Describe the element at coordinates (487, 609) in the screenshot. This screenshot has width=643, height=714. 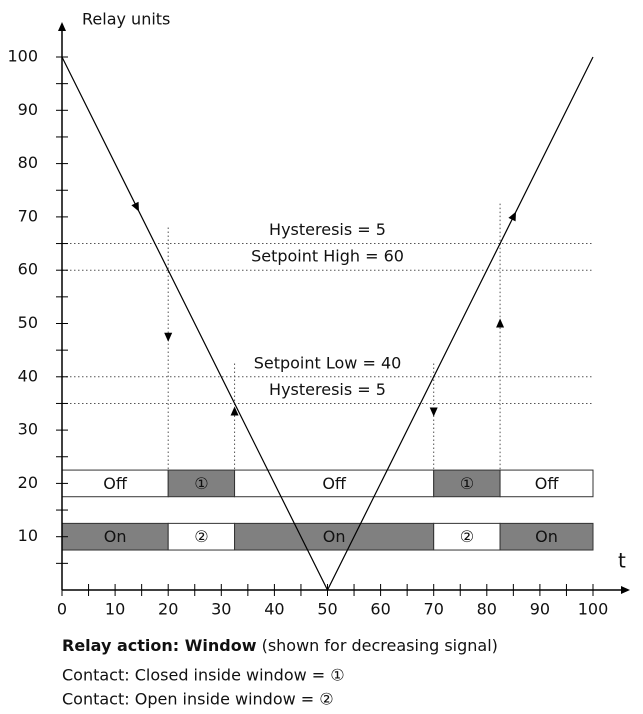
I see `x-tick-label: 80` at that location.